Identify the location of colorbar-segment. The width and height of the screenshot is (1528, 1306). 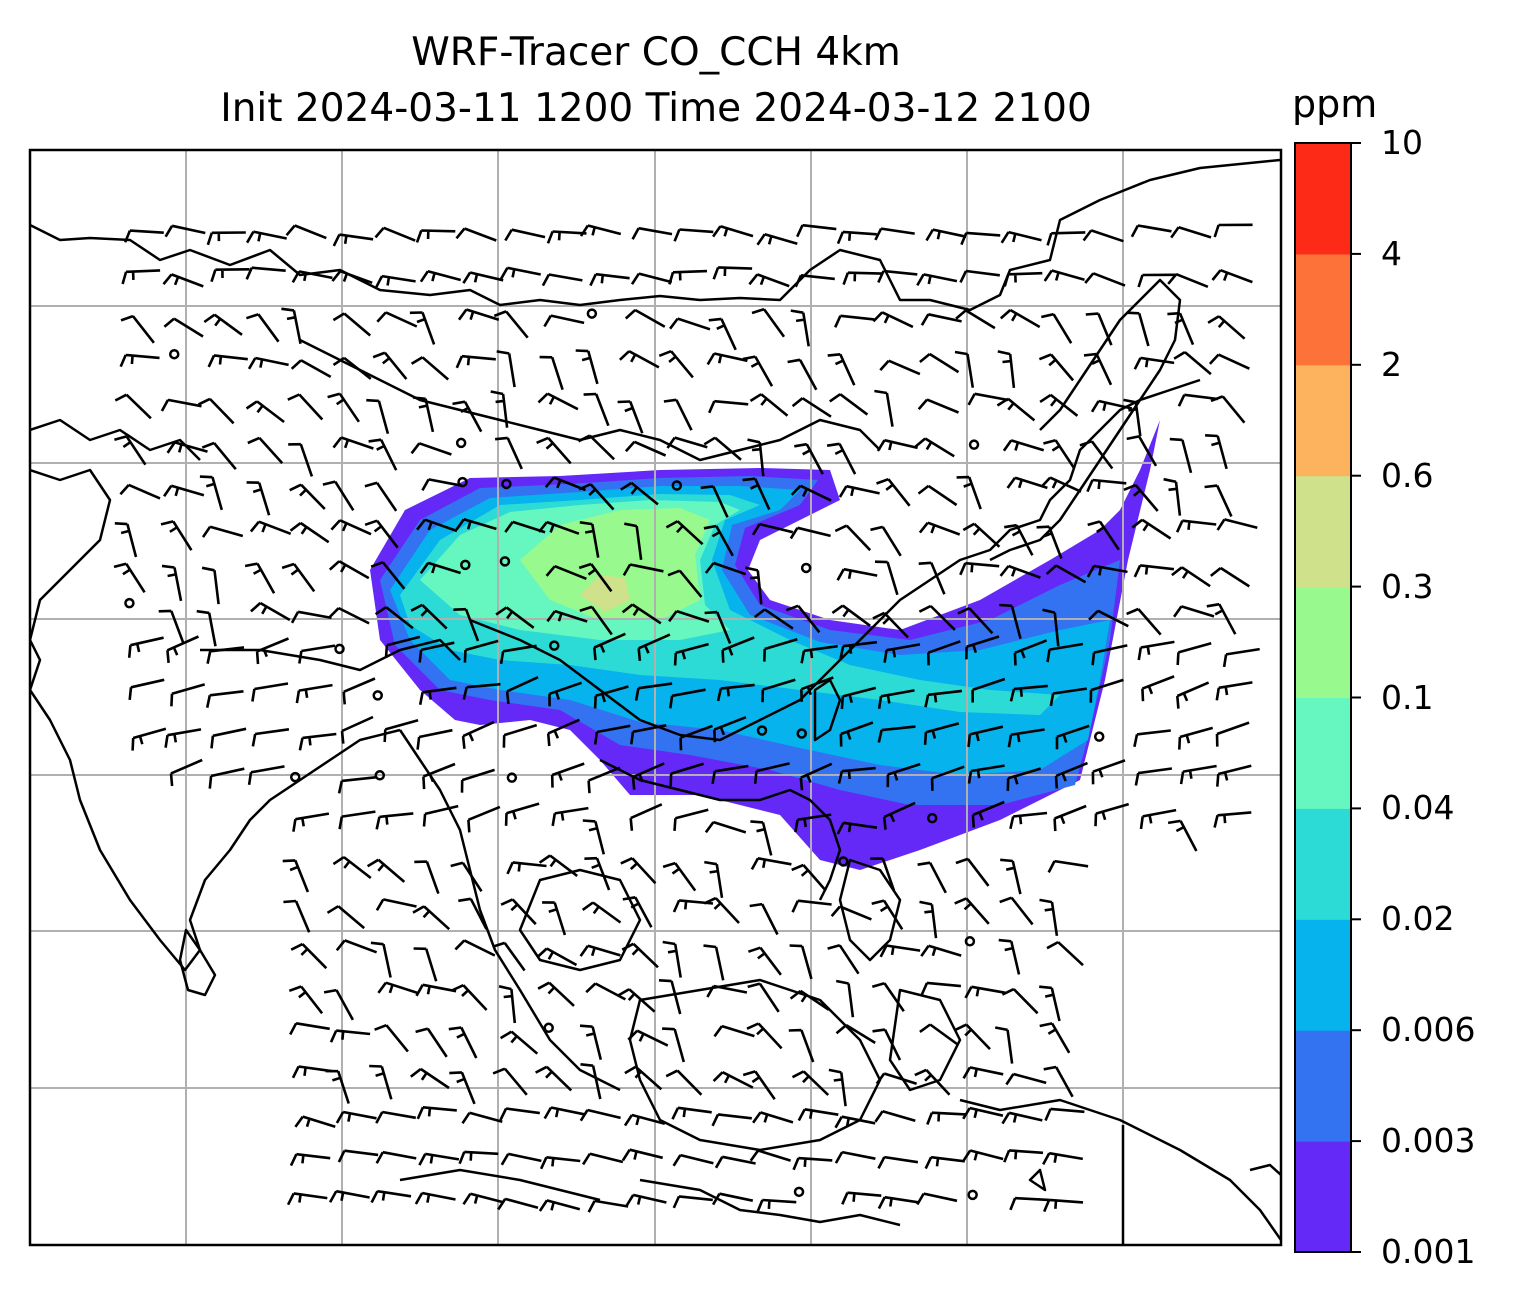
(1323, 753).